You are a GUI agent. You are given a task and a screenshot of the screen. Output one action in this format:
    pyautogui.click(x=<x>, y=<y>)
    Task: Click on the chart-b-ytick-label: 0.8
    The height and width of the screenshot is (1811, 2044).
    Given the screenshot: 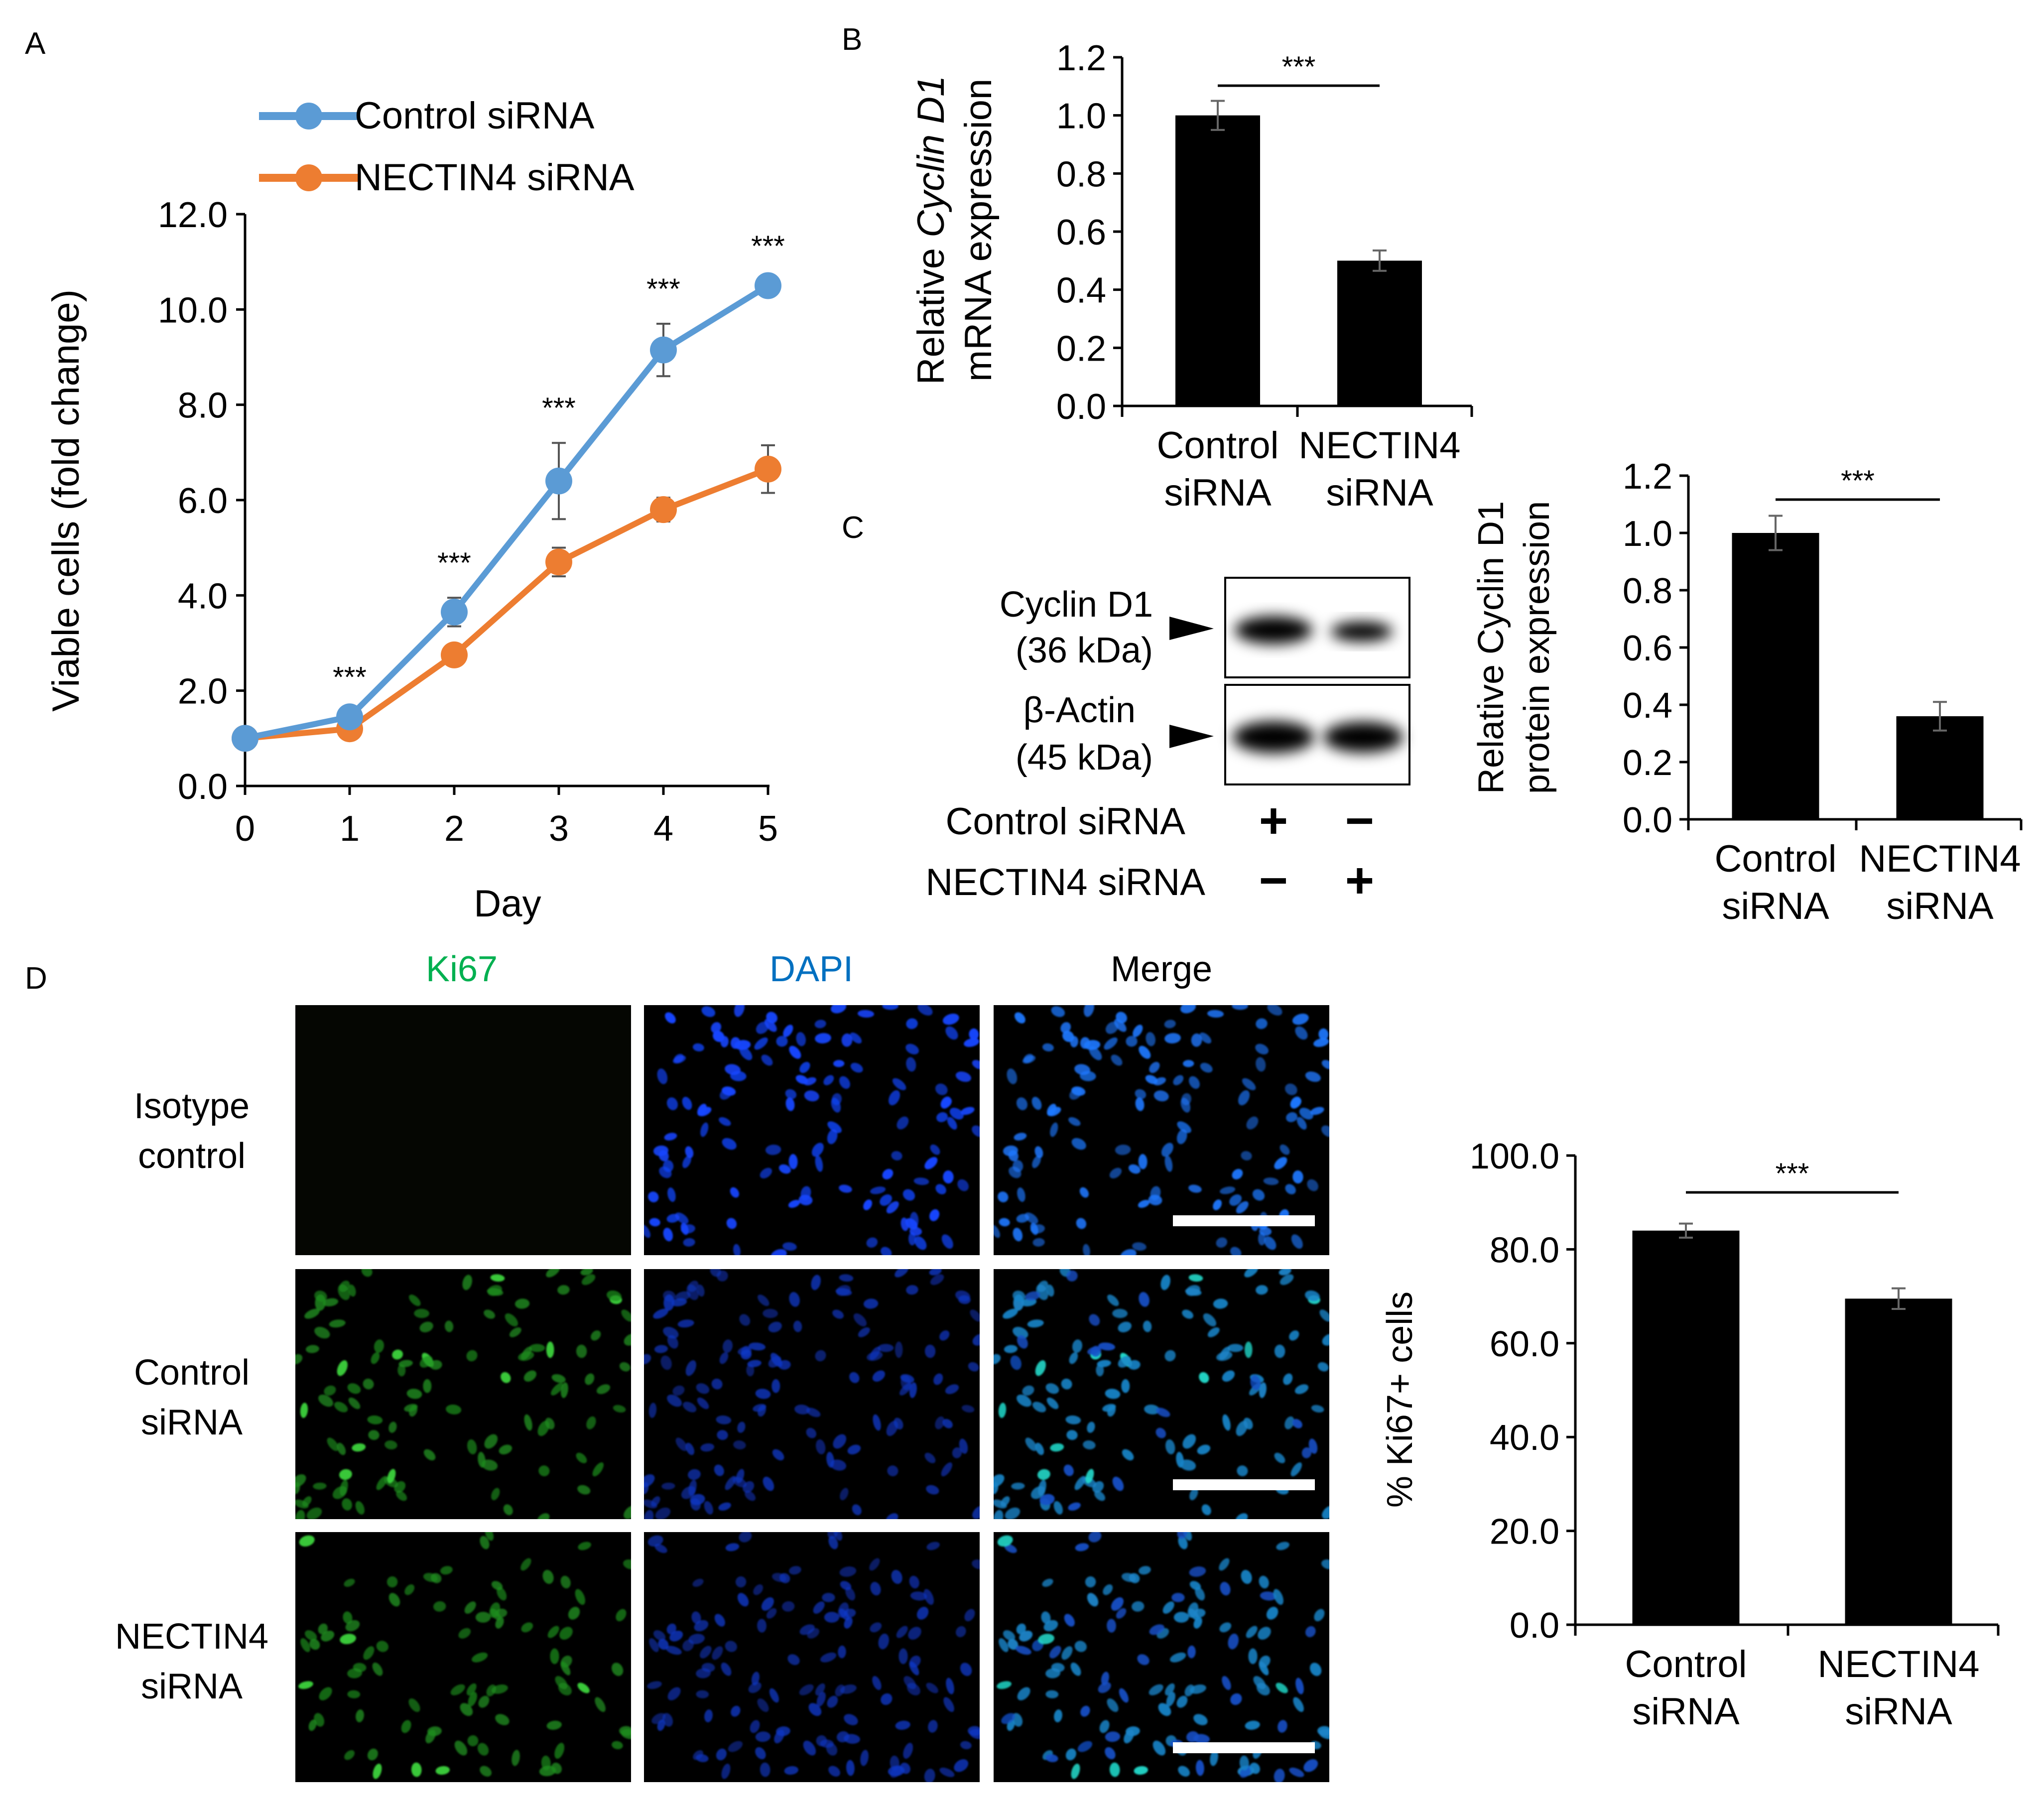 What is the action you would take?
    pyautogui.click(x=1081, y=174)
    